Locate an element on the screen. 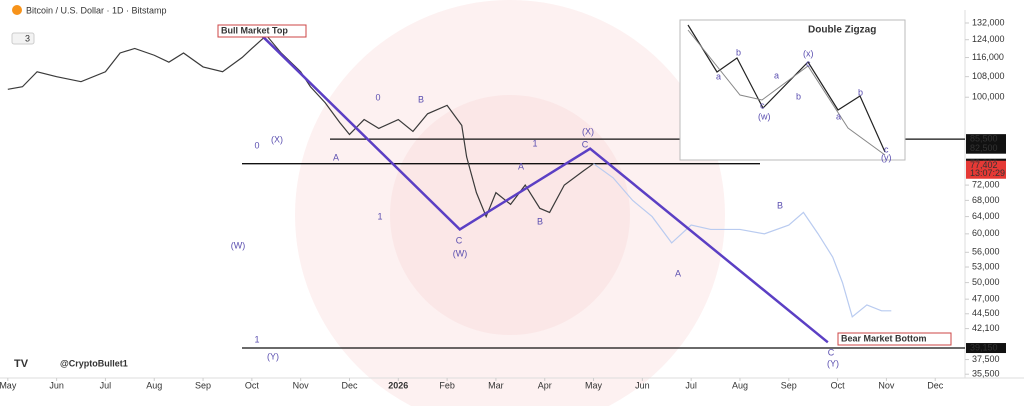 The height and width of the screenshot is (411, 1024). y-tick-label: 116,000 is located at coordinates (988, 57).